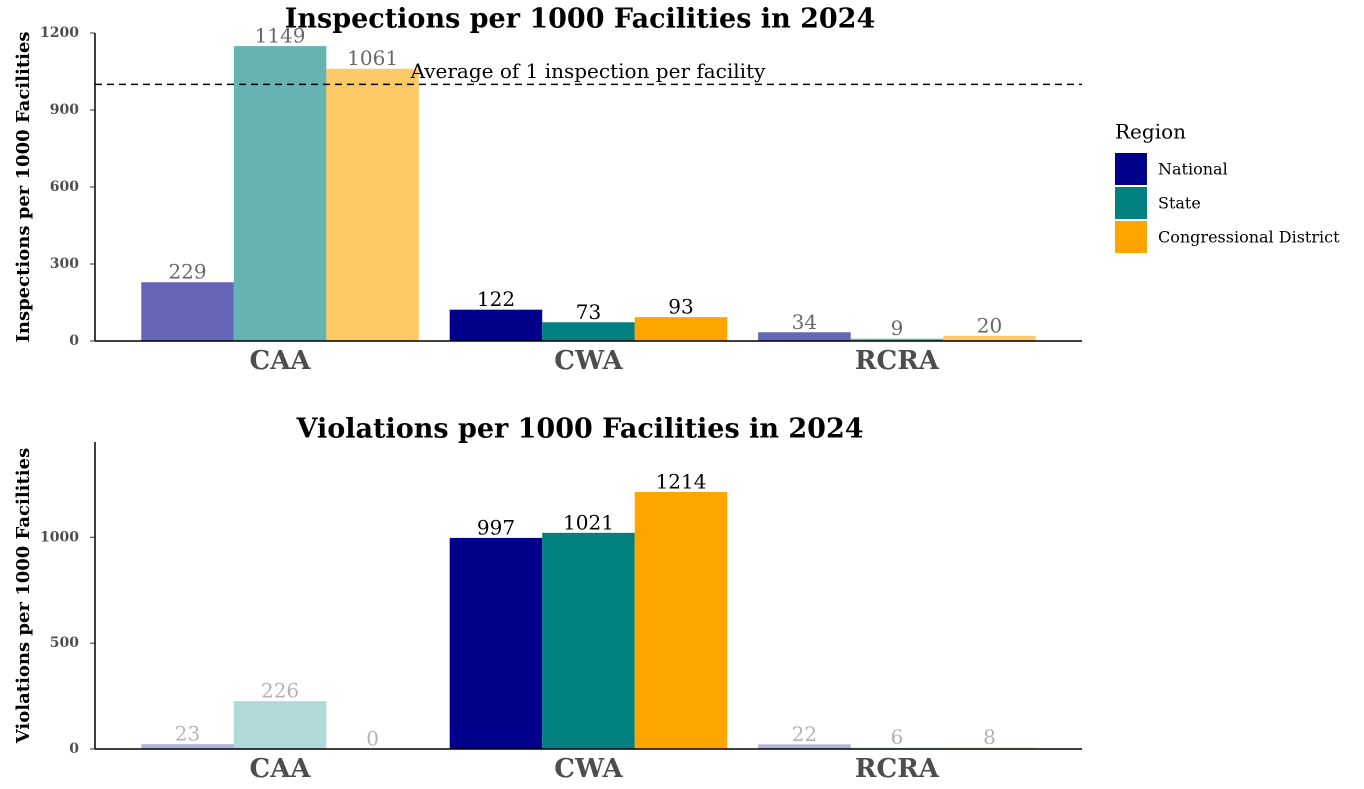 The width and height of the screenshot is (1364, 789). I want to click on y-axis-title: Violations per 1000 Facilities, so click(23, 596).